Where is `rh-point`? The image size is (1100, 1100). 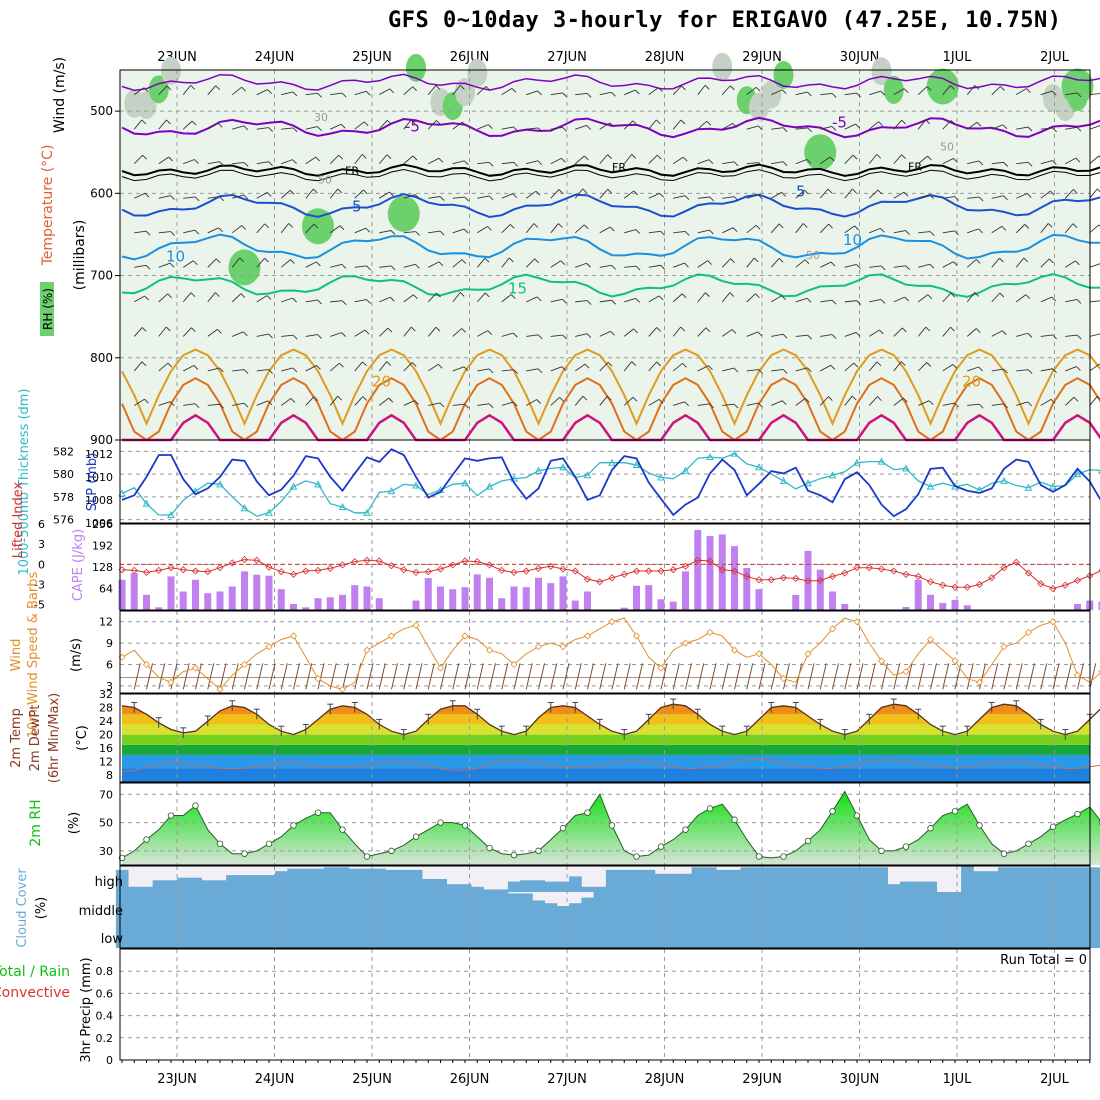 rh-point is located at coordinates (244, 853).